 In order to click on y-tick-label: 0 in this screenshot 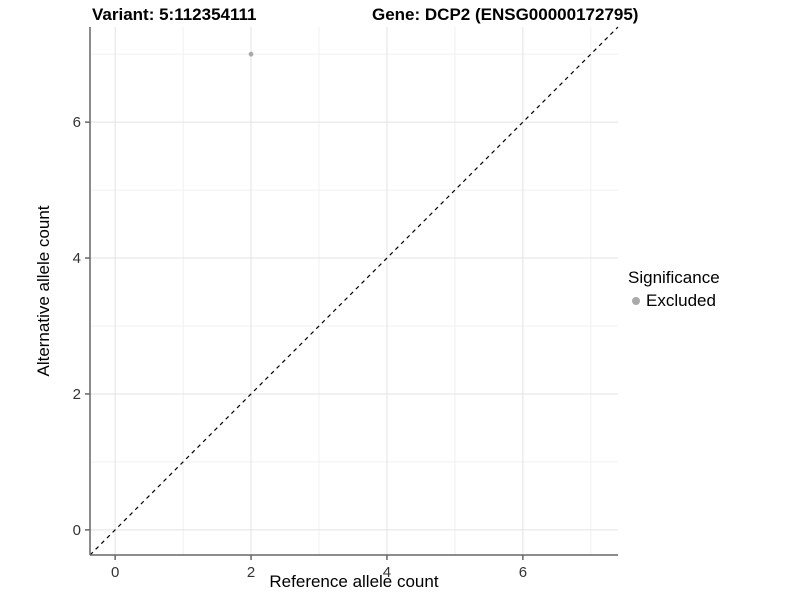, I will do `click(77, 530)`.